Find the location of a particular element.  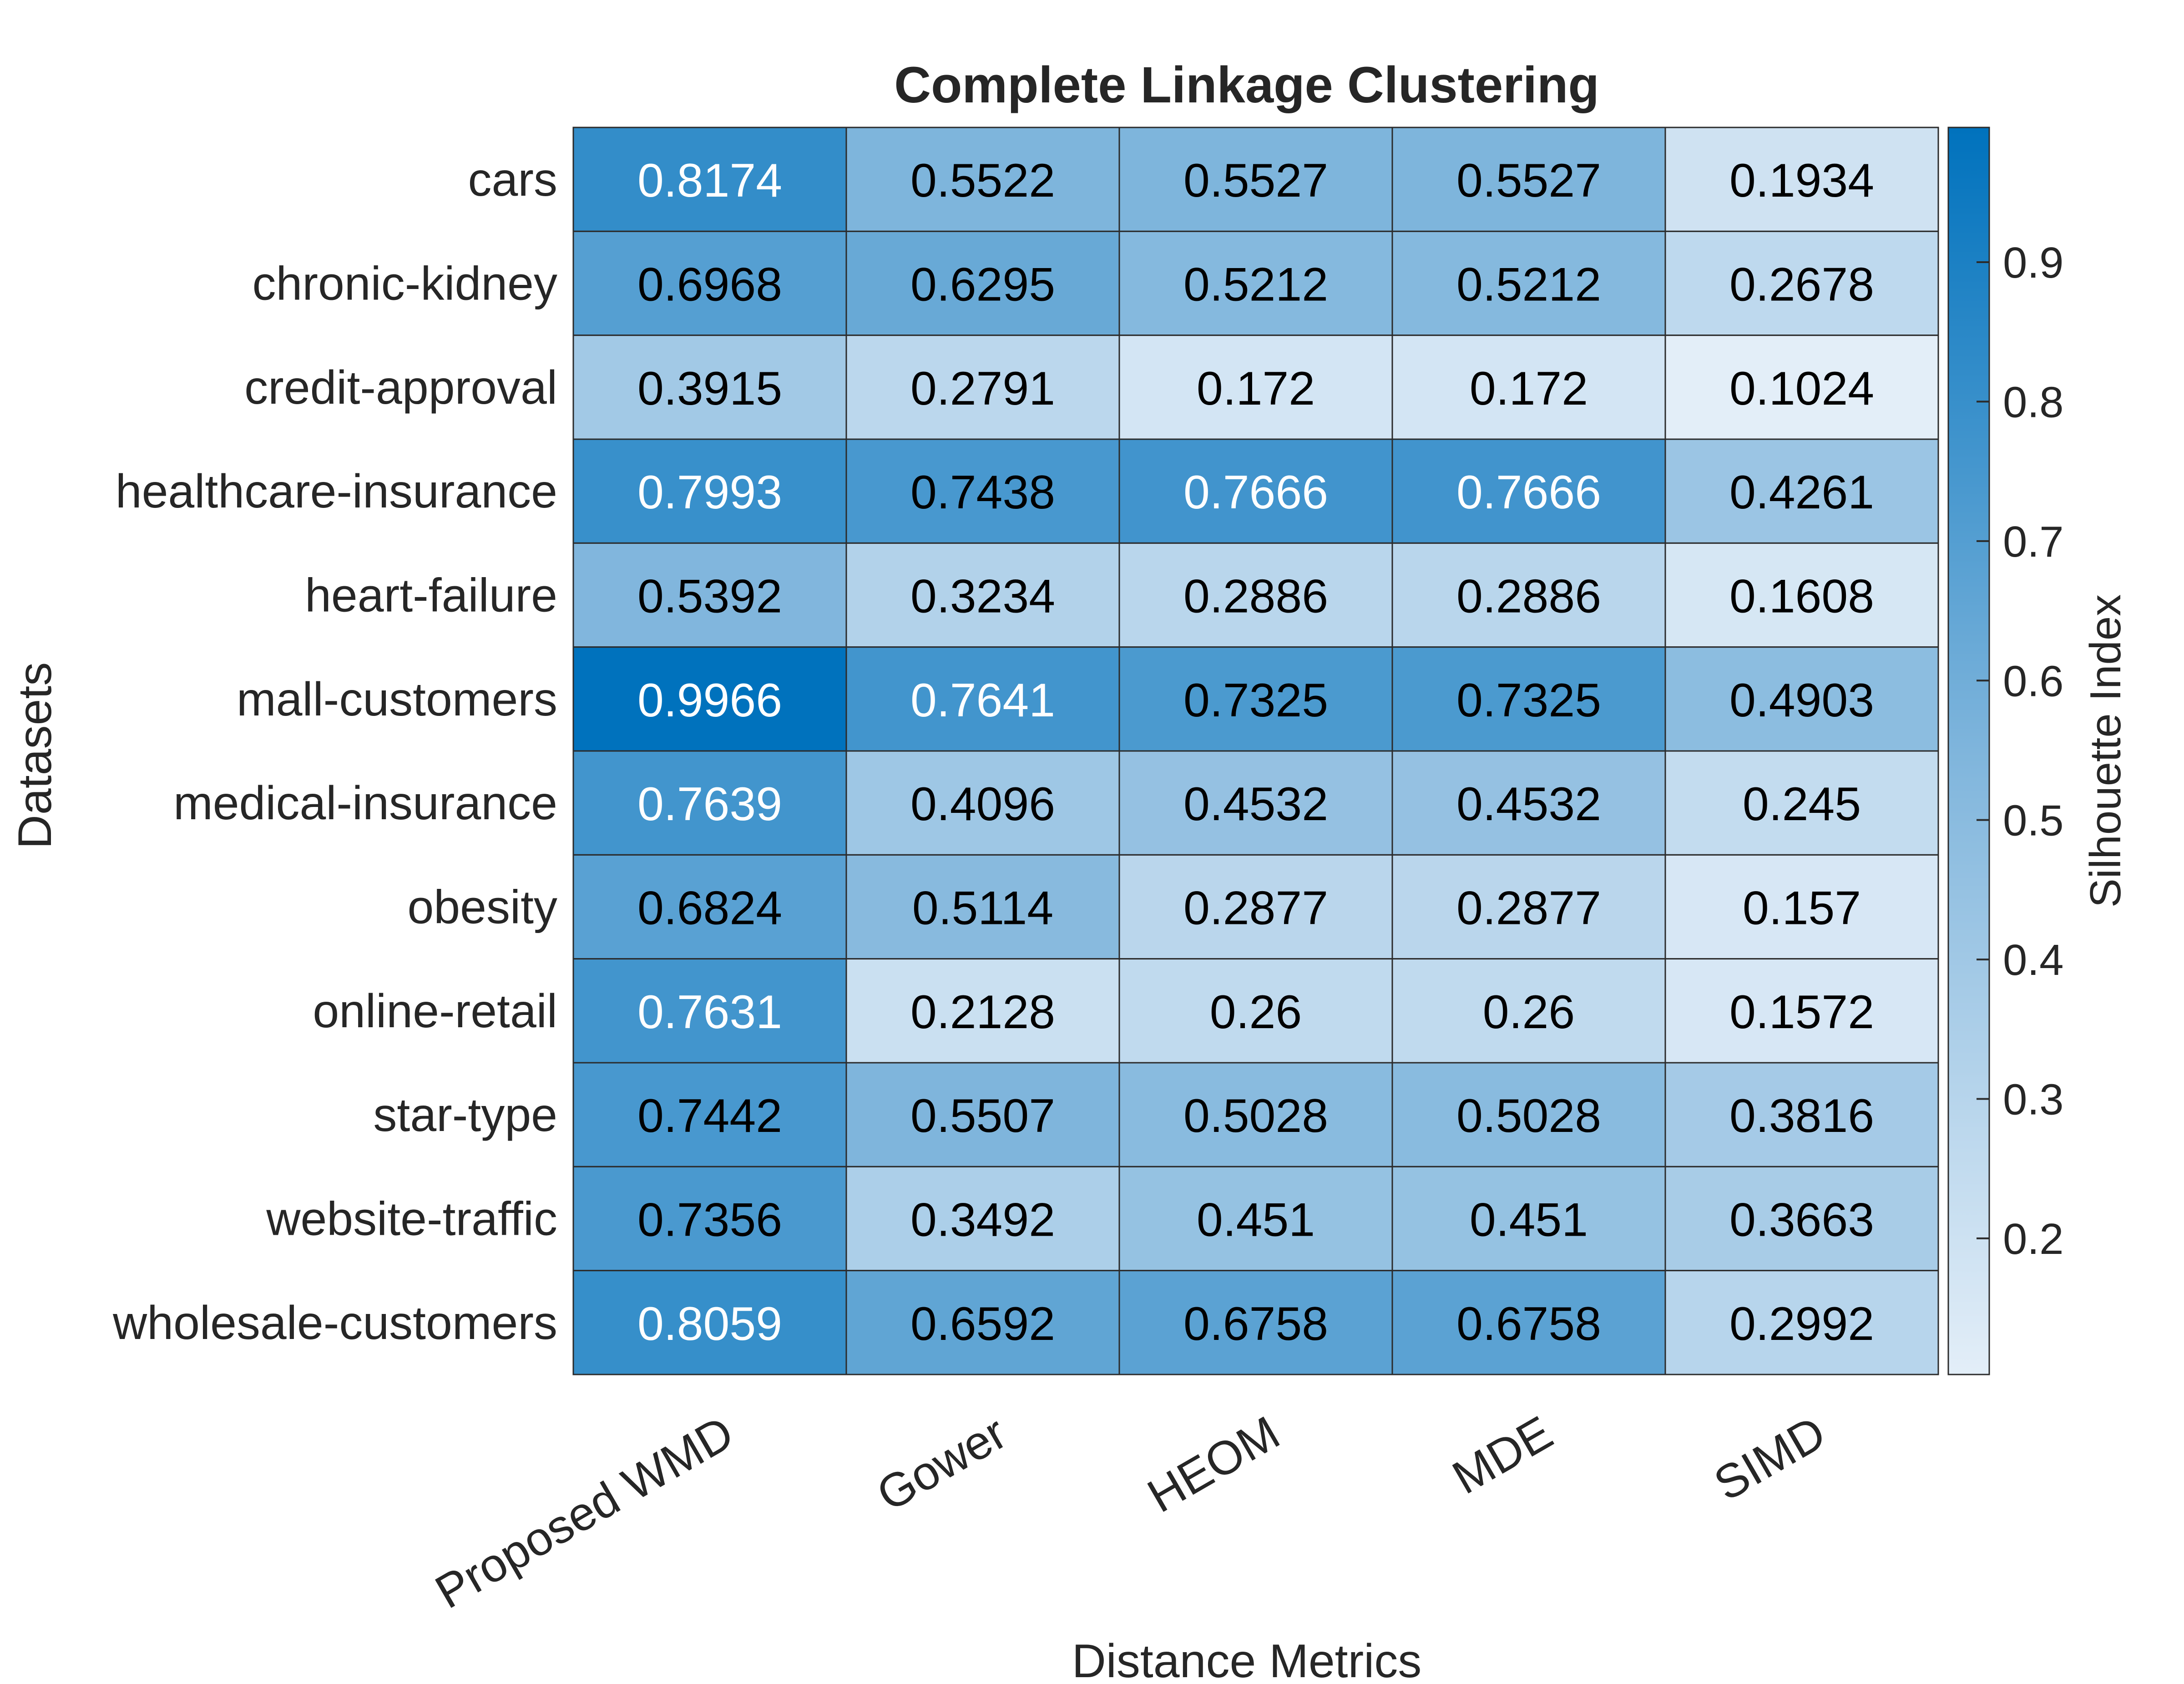

x-tick-labels: Proposed WMD Gower HEOM MDE SIMD is located at coordinates (1131, 1512).